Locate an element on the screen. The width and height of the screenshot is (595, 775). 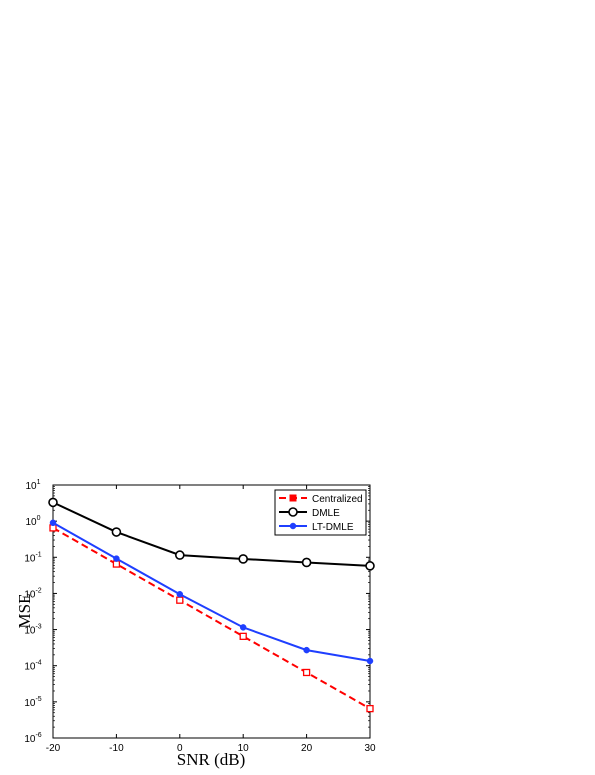
legend: Centralized DMLE LT-DMLE is located at coordinates (320, 512).